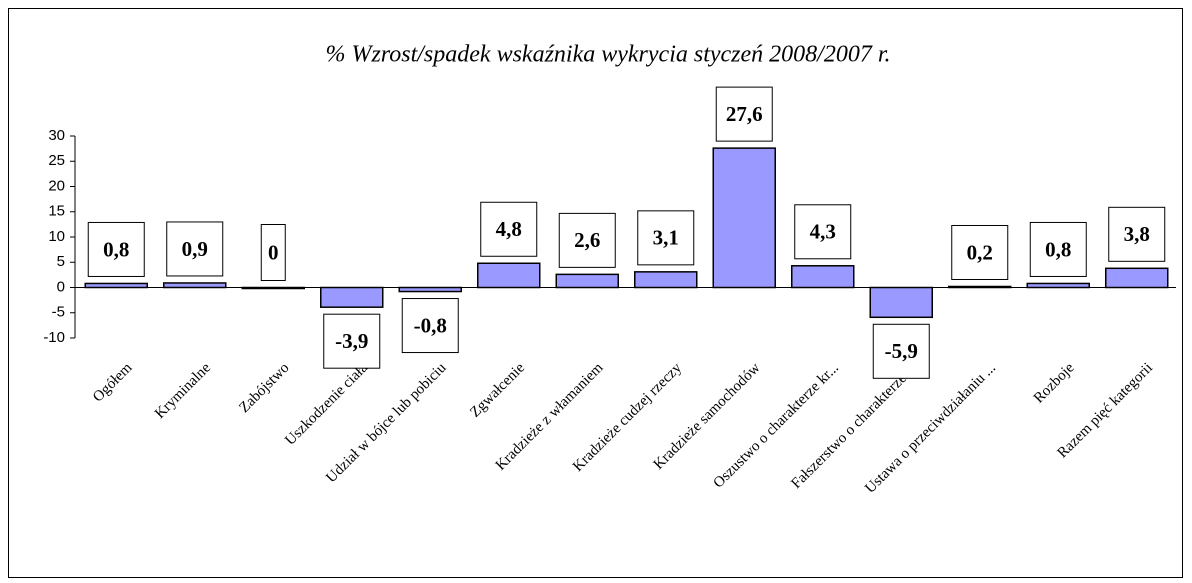 Image resolution: width=1192 pixels, height=583 pixels. I want to click on value-label: 3,1, so click(666, 238).